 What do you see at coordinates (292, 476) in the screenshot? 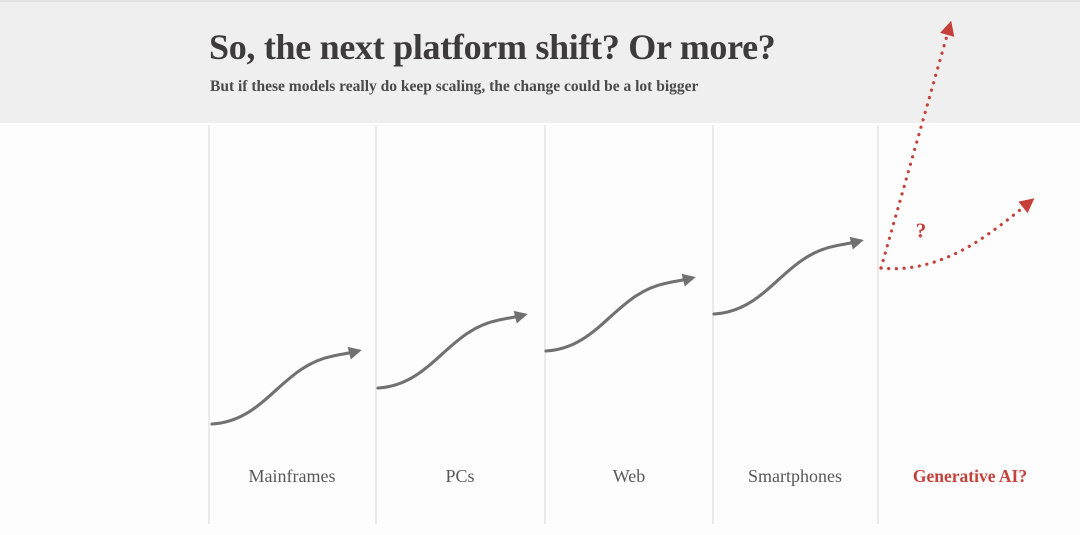
I see `label-mainframes: Mainframes` at bounding box center [292, 476].